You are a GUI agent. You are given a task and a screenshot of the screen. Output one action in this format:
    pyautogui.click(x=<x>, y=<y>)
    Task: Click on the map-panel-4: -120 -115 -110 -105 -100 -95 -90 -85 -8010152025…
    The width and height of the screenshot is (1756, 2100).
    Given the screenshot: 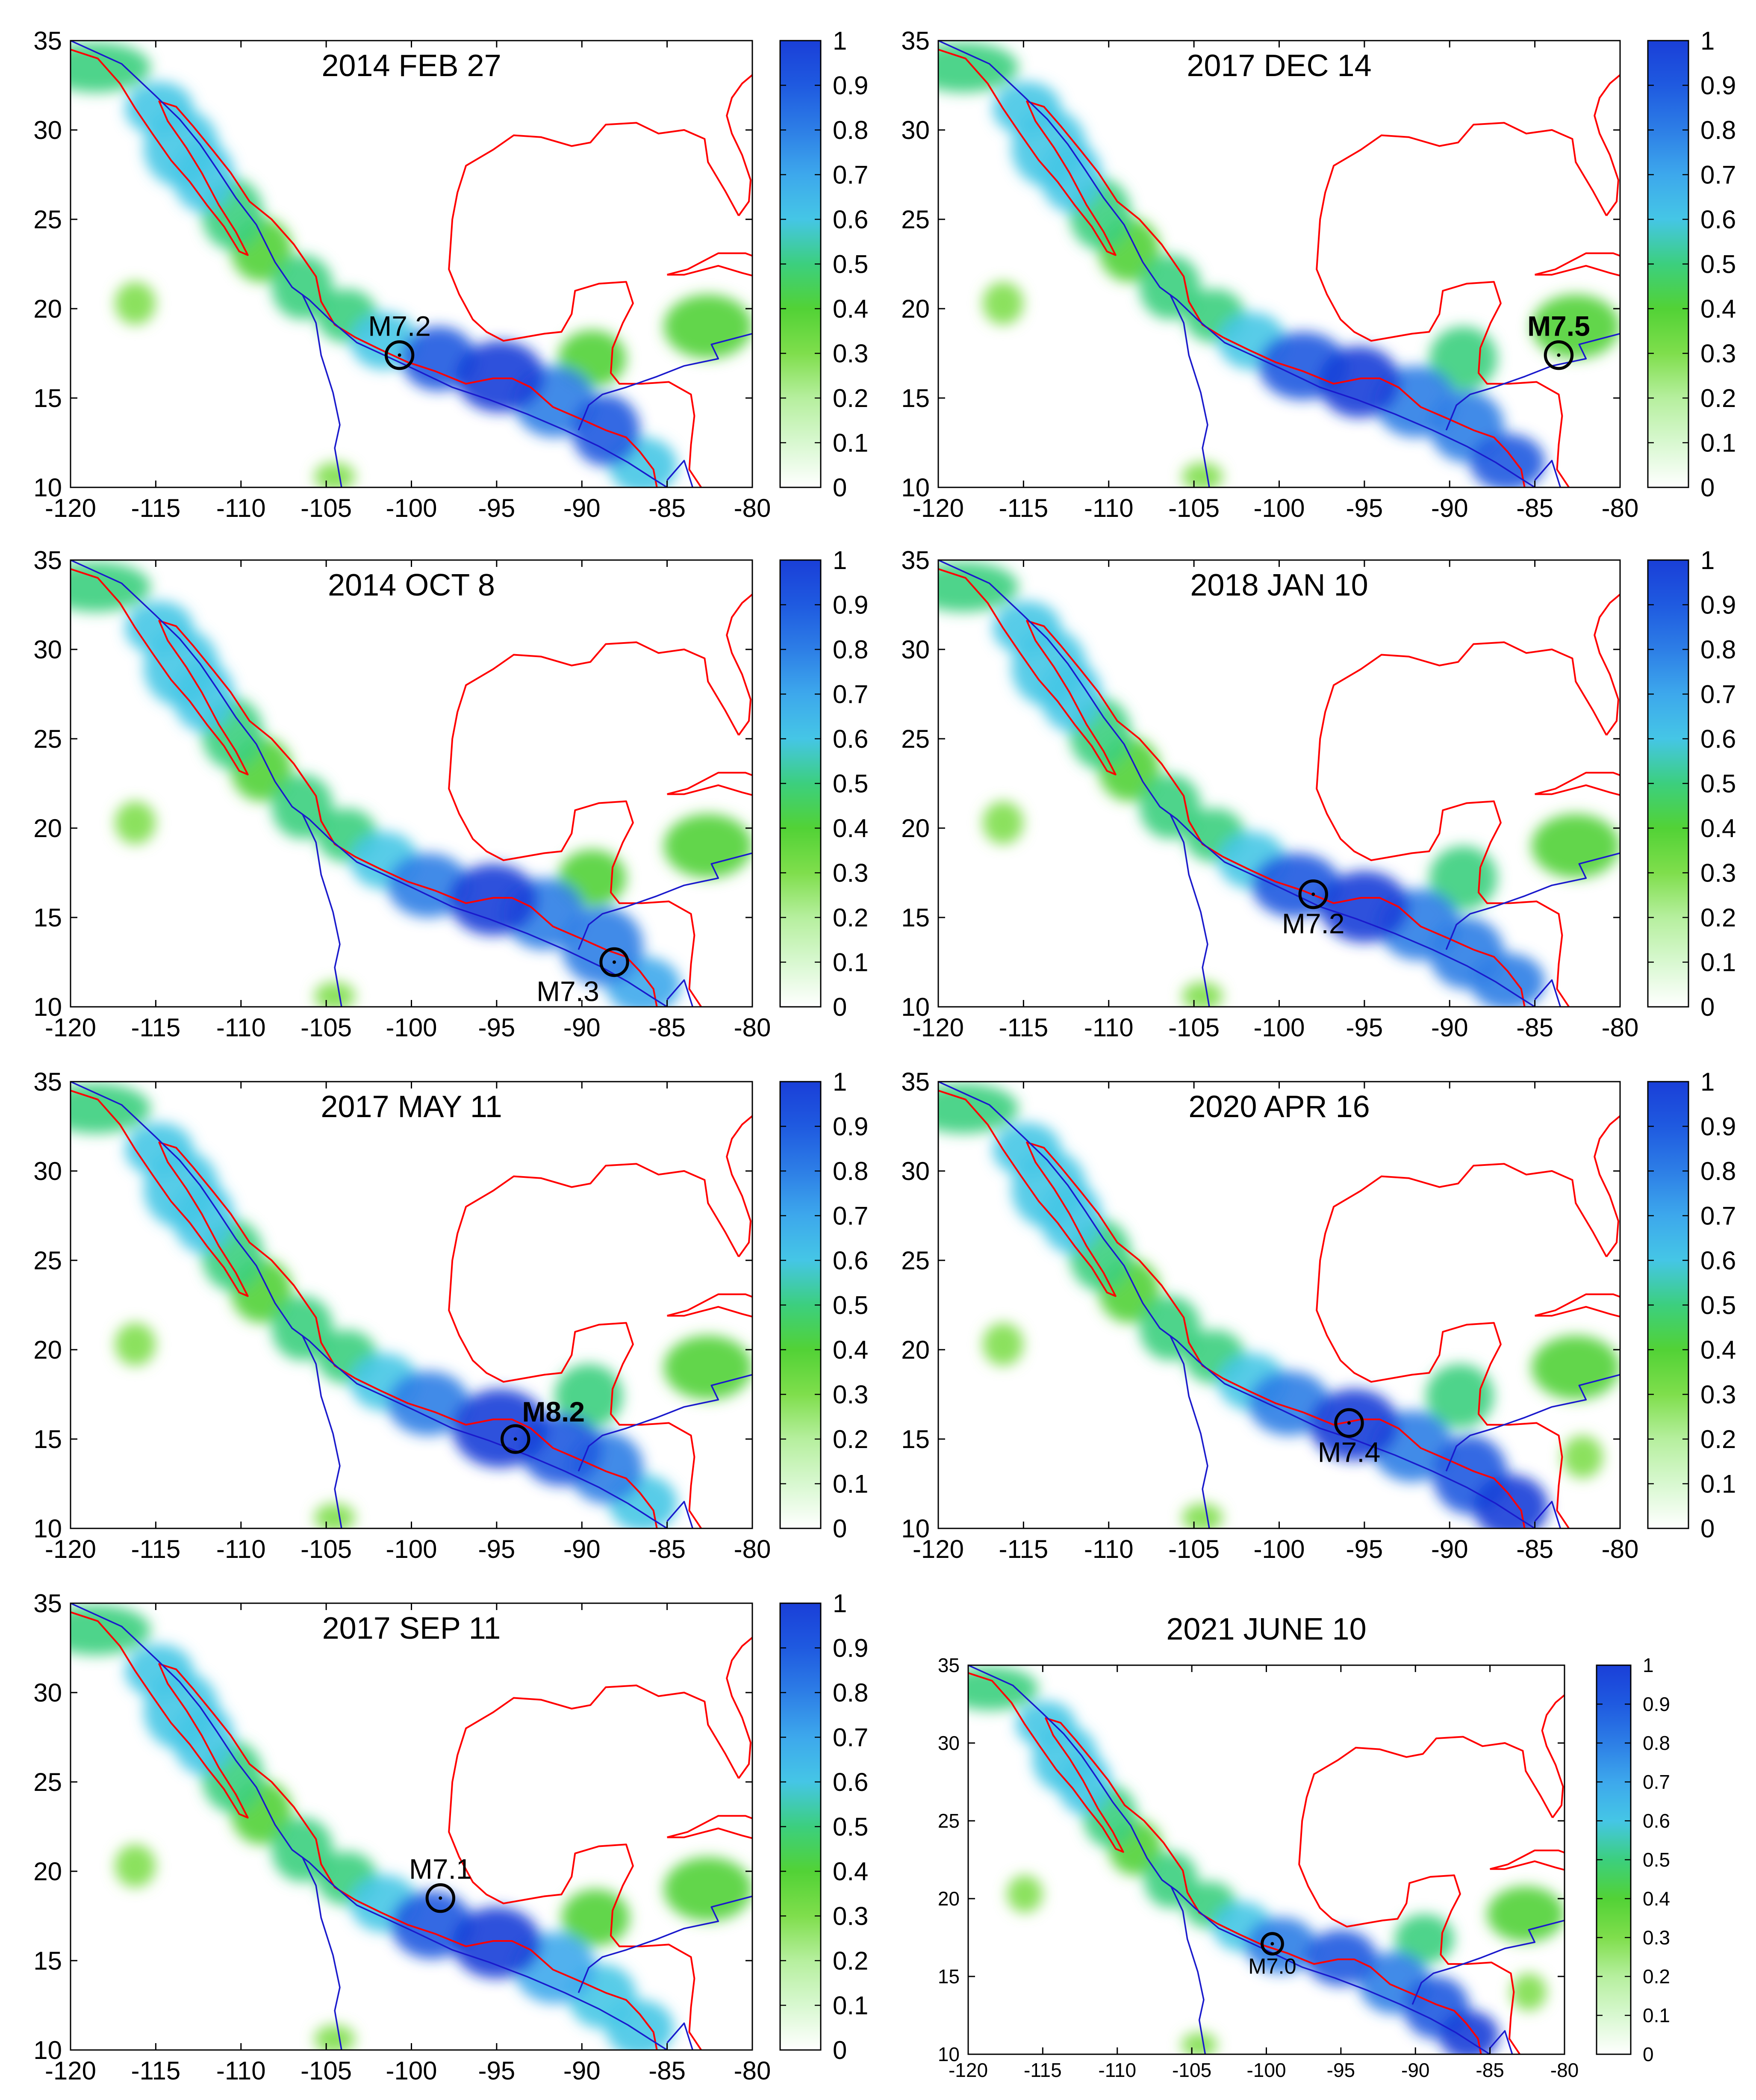 What is the action you would take?
    pyautogui.click(x=1318, y=794)
    